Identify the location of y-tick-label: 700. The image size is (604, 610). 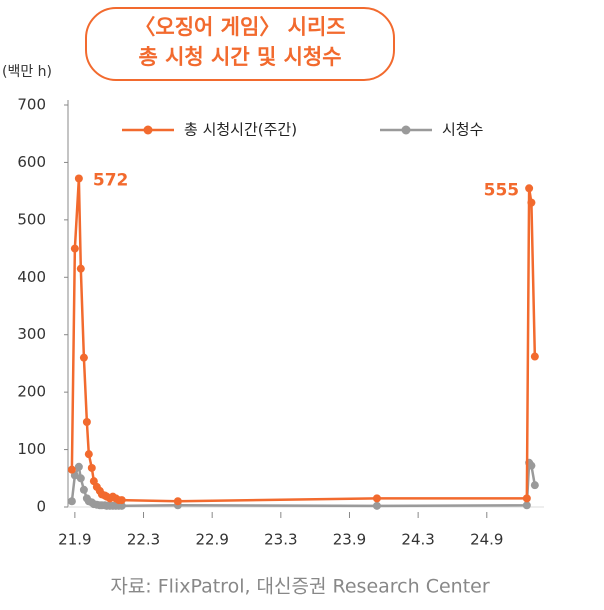
(31, 105).